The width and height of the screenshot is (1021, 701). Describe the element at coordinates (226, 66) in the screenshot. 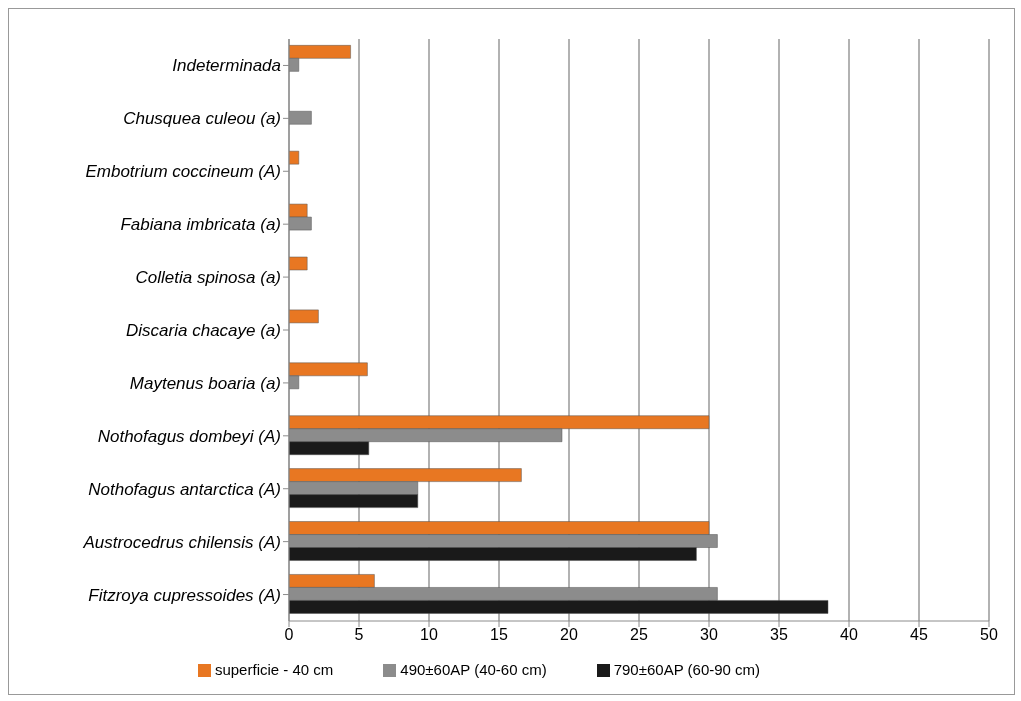

I see `y-tick-label: Indeterminada` at that location.